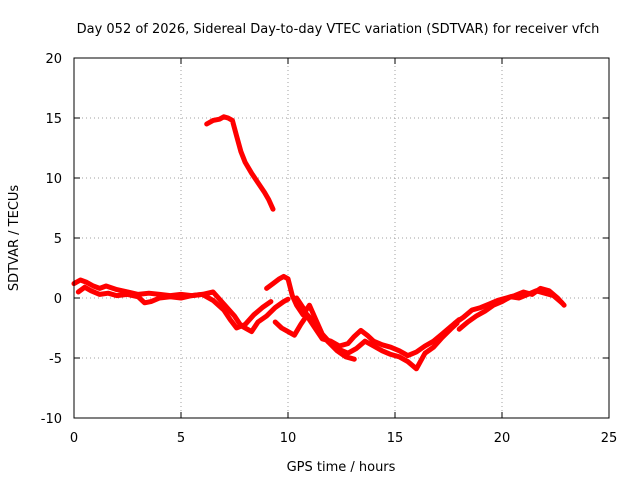 The image size is (640, 480). Describe the element at coordinates (53, 179) in the screenshot. I see `y-tick-label: 10` at that location.